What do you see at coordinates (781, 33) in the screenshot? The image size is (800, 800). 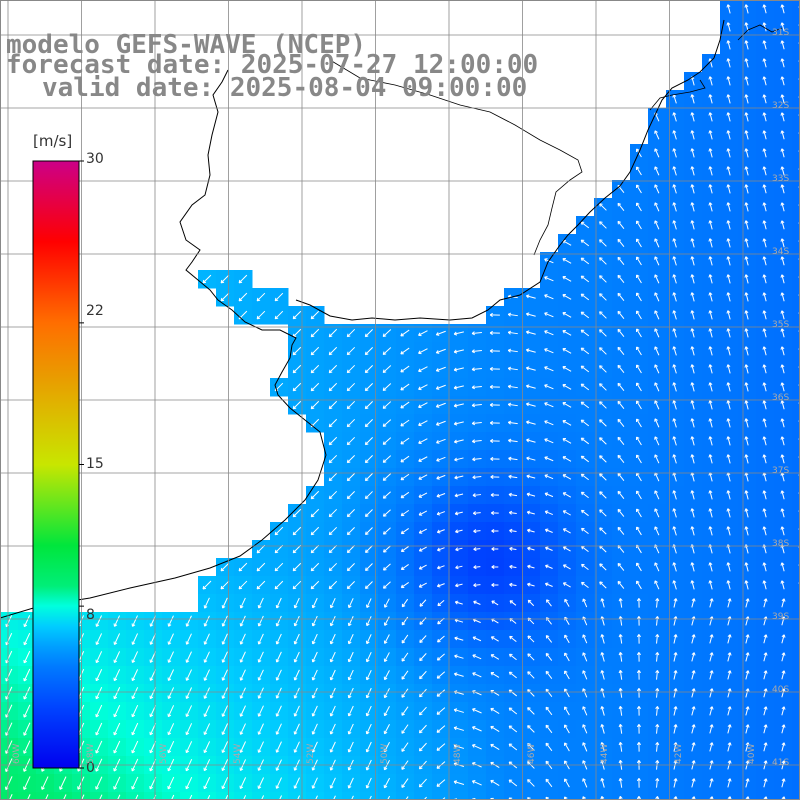 I see `lat-label: 31S` at bounding box center [781, 33].